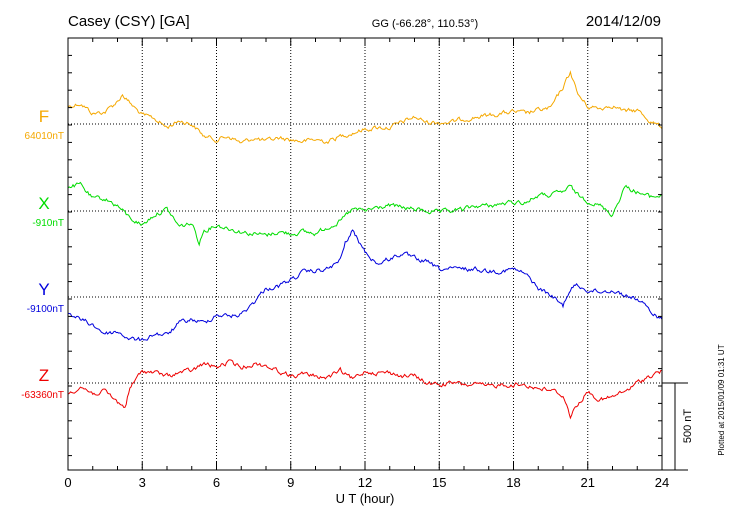 Image resolution: width=730 pixels, height=520 pixels. I want to click on series-name-z: Z, so click(44, 375).